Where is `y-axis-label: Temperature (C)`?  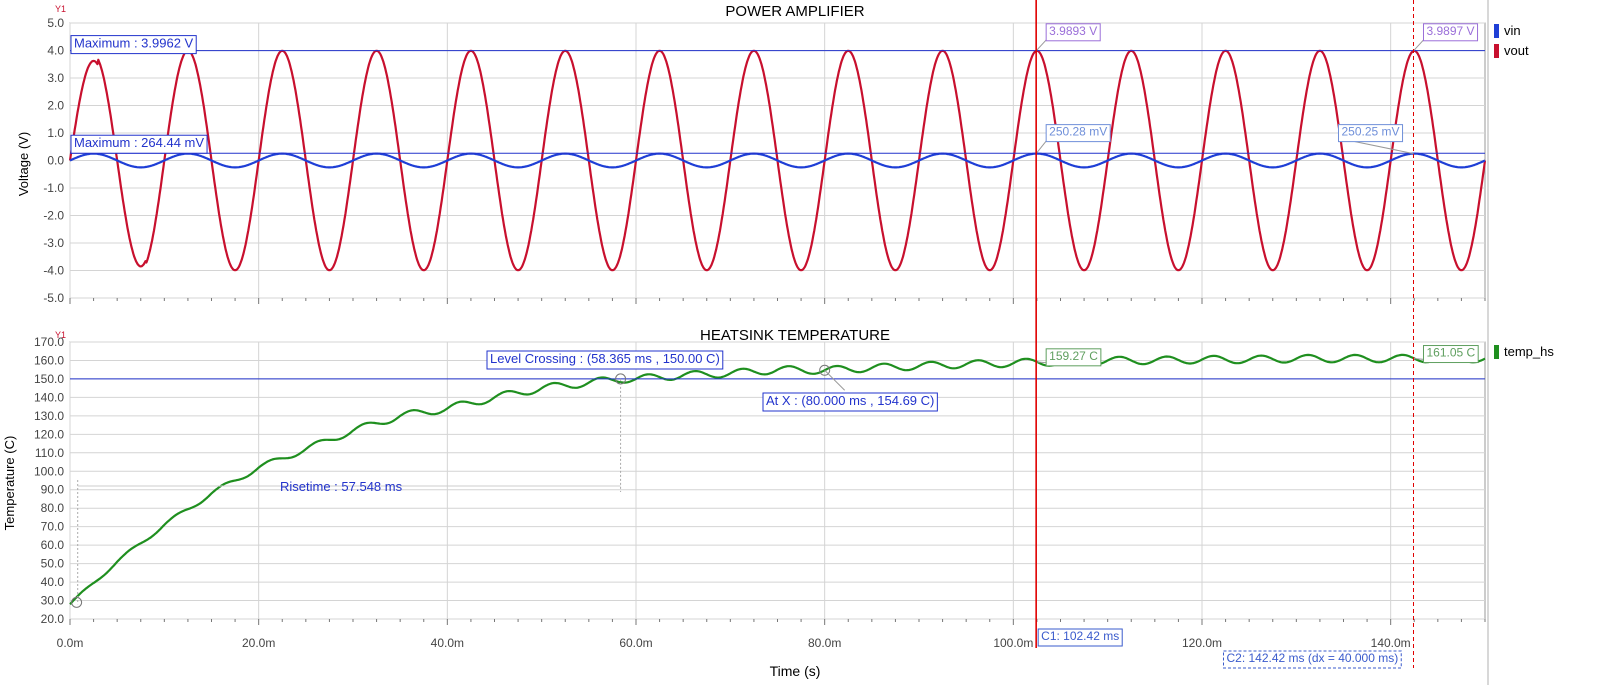
y-axis-label: Temperature (C) is located at coordinates (9, 483).